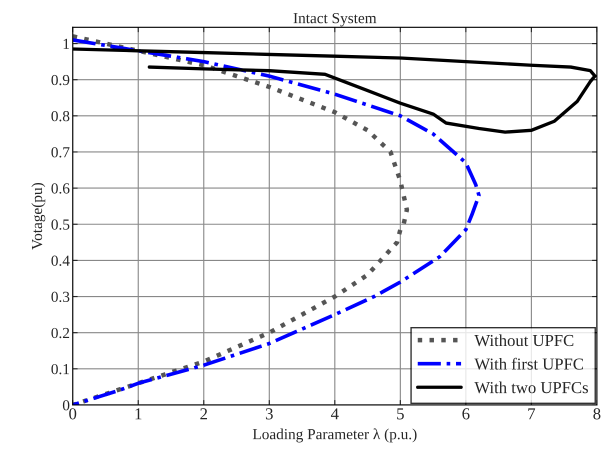  I want to click on y-tick-label: 1, so click(67, 43).